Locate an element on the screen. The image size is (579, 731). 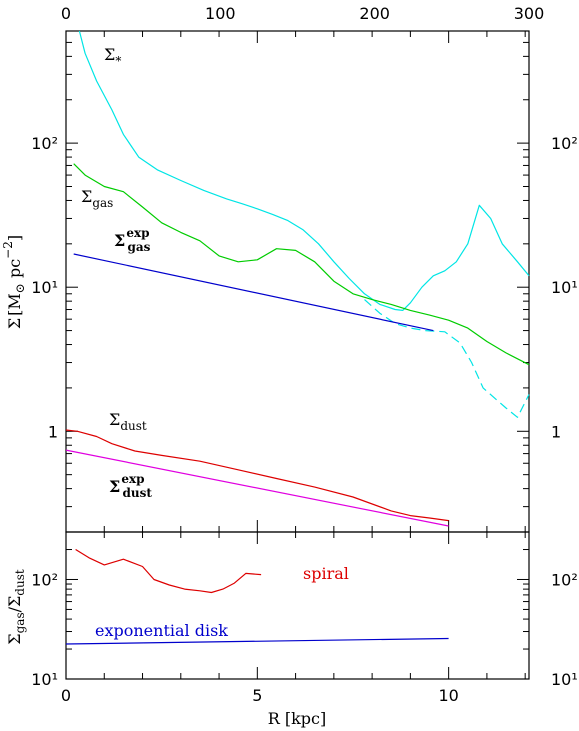
y-axis-title-ratio: Σgas/Σdust is located at coordinates (16, 607).